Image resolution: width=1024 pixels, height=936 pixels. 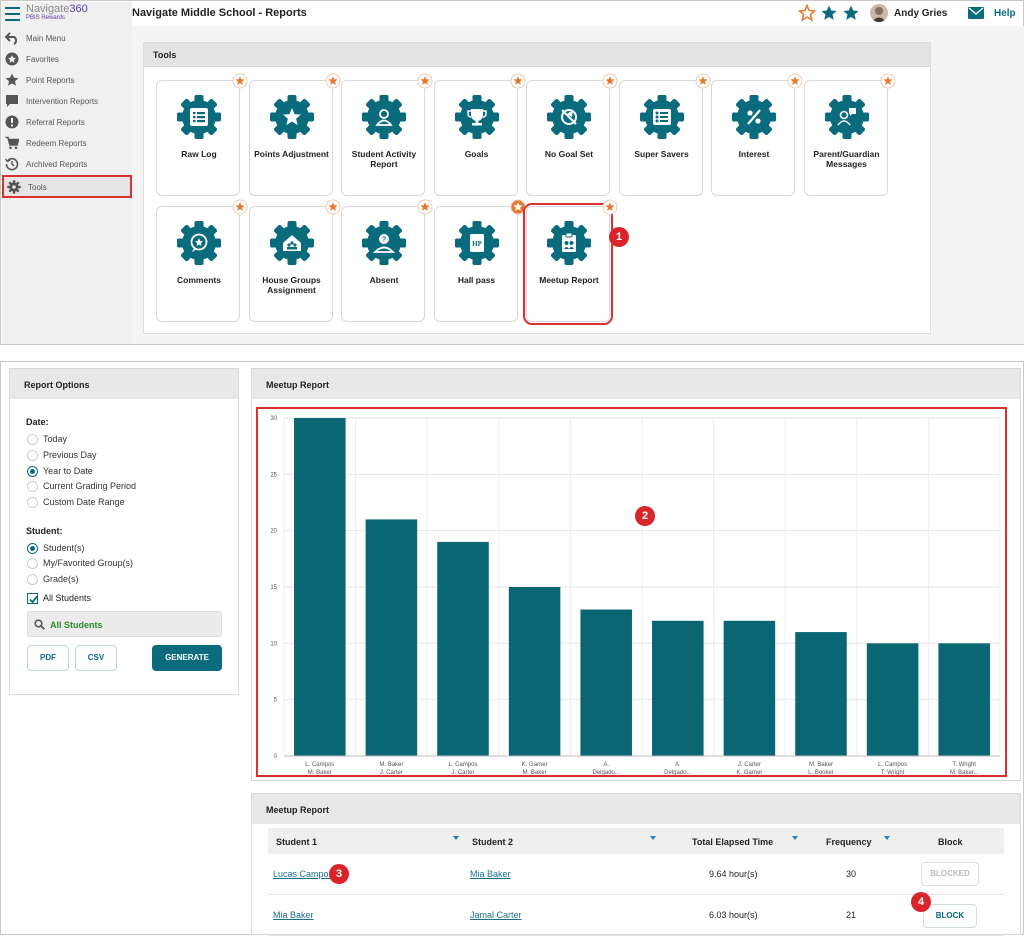 What do you see at coordinates (67, 80) in the screenshot?
I see `sidebar-item-point-reports: Point Reports` at bounding box center [67, 80].